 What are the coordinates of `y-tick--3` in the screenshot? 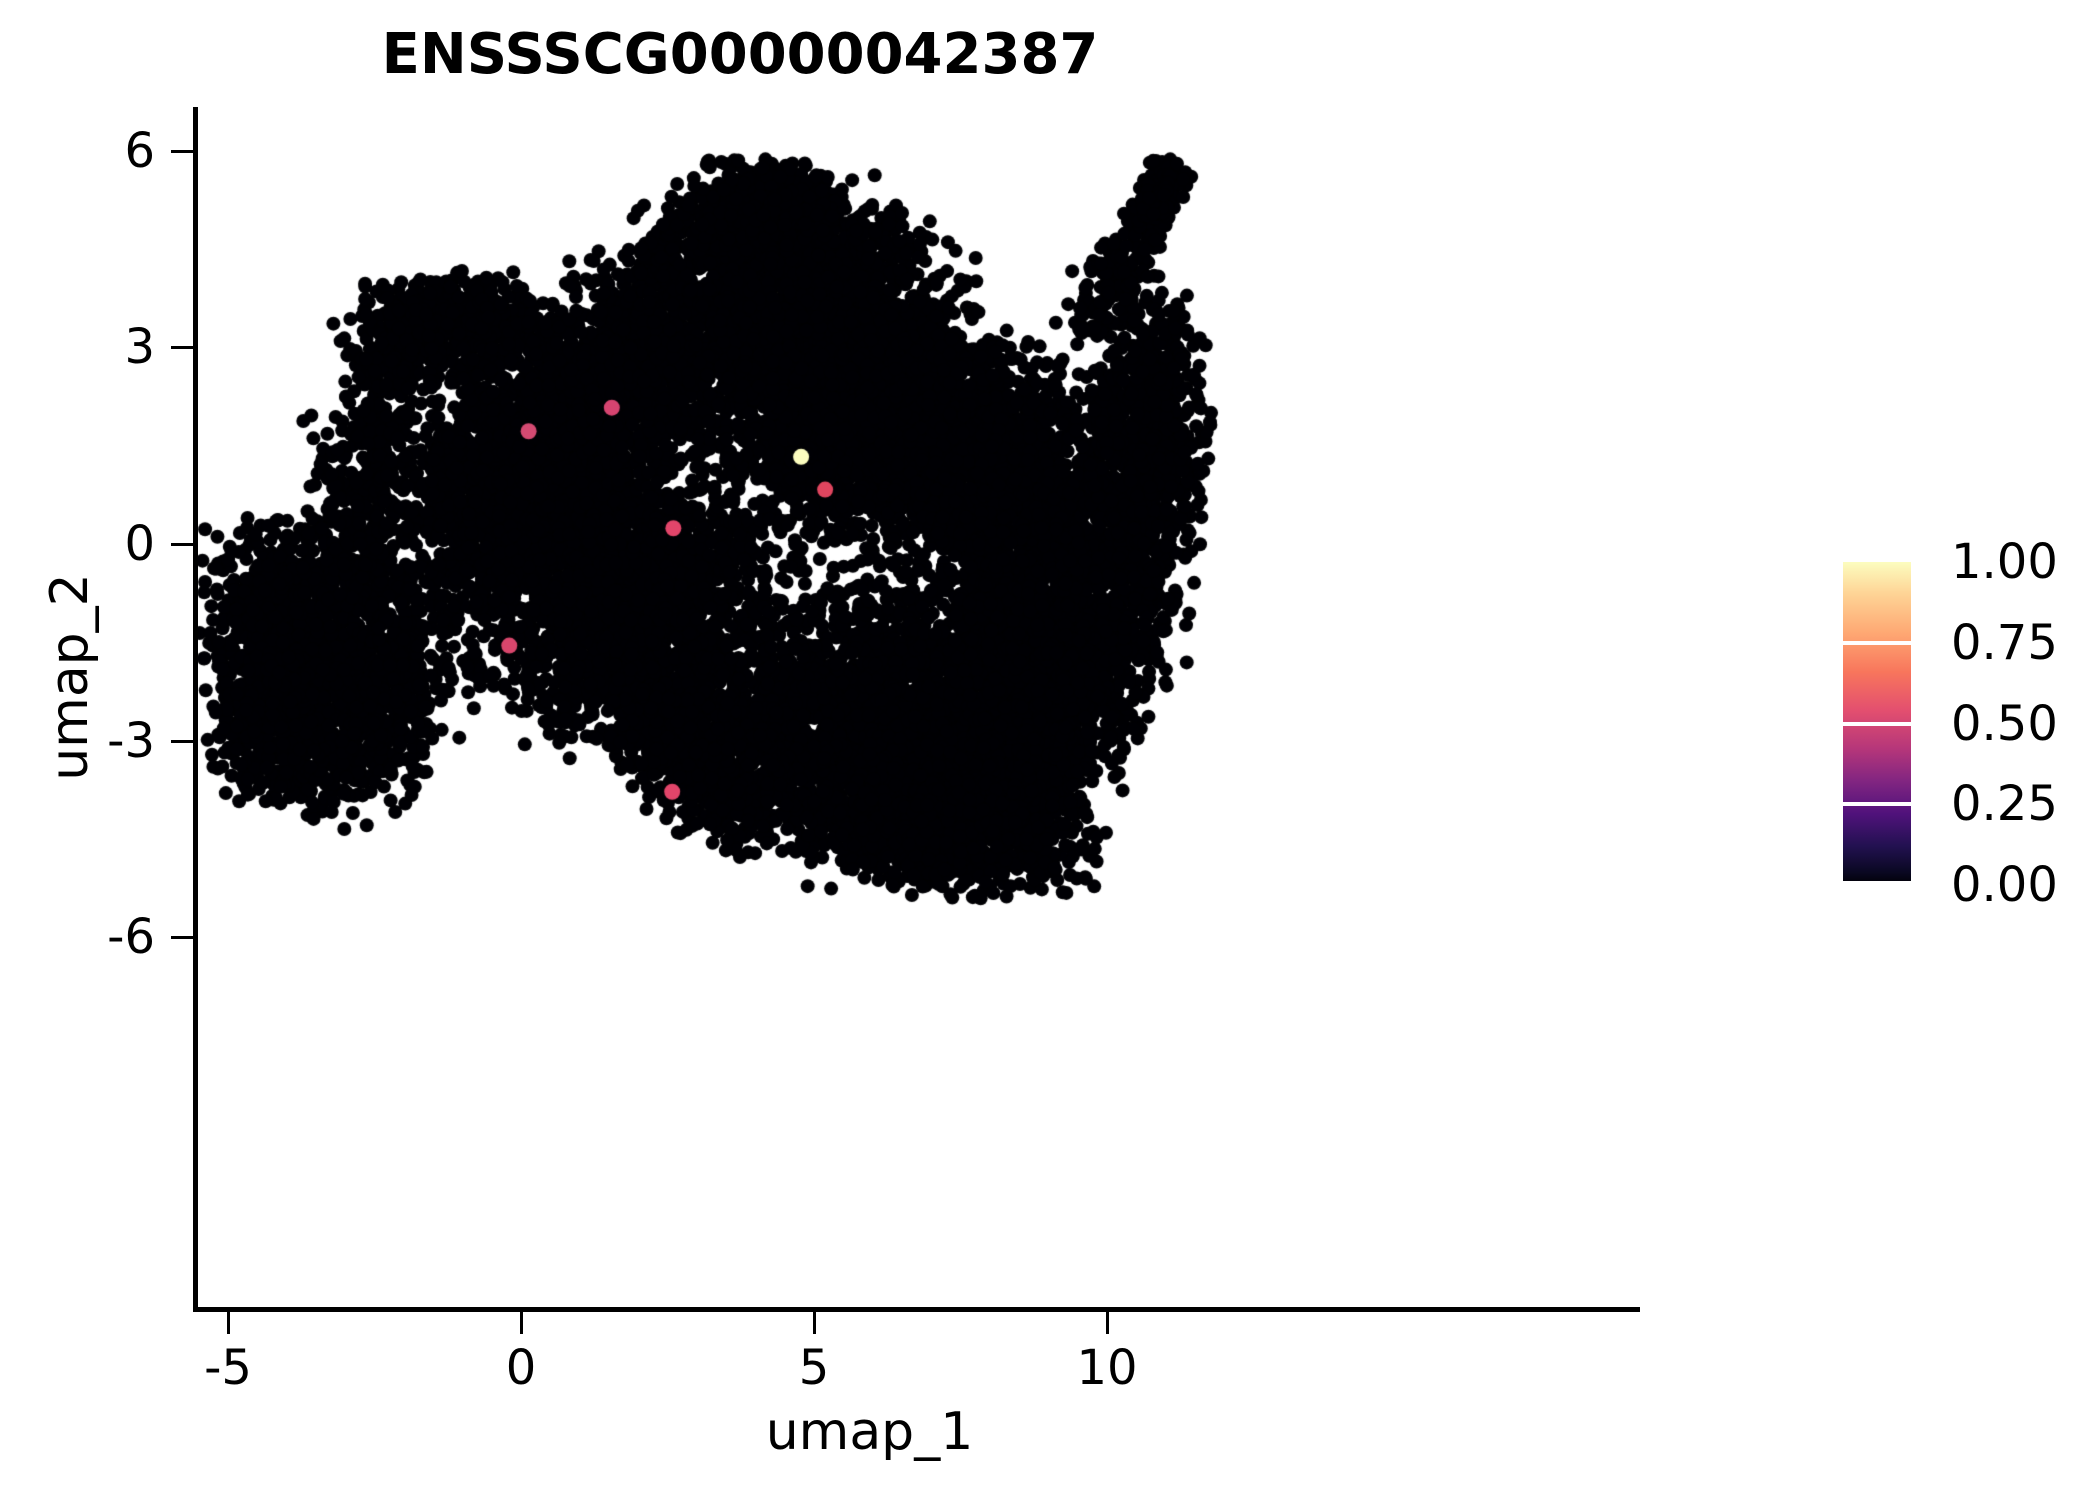 It's located at (182, 741).